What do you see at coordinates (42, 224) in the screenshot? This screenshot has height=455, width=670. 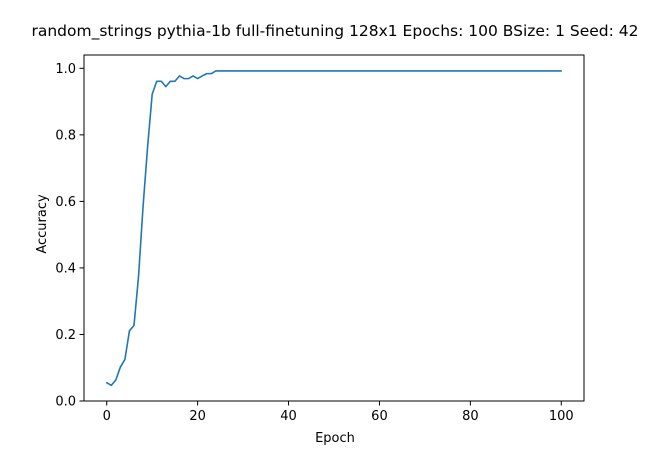 I see `y-axis-label: Accuracy` at bounding box center [42, 224].